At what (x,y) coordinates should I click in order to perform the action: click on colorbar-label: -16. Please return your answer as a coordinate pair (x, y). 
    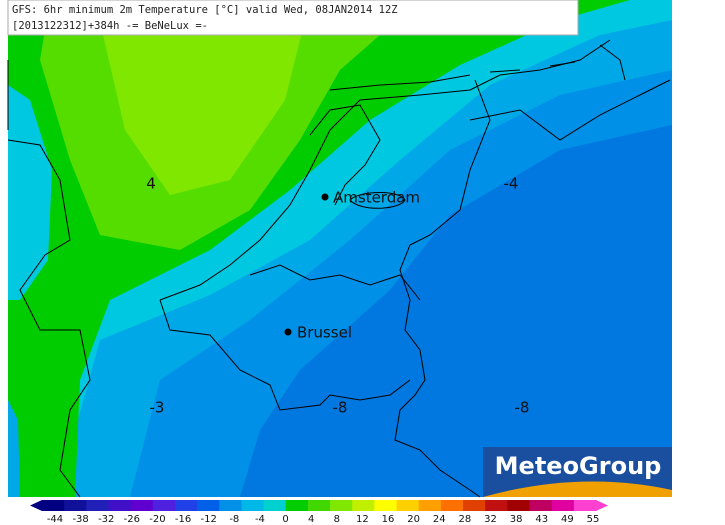
    Looking at the image, I should click on (183, 519).